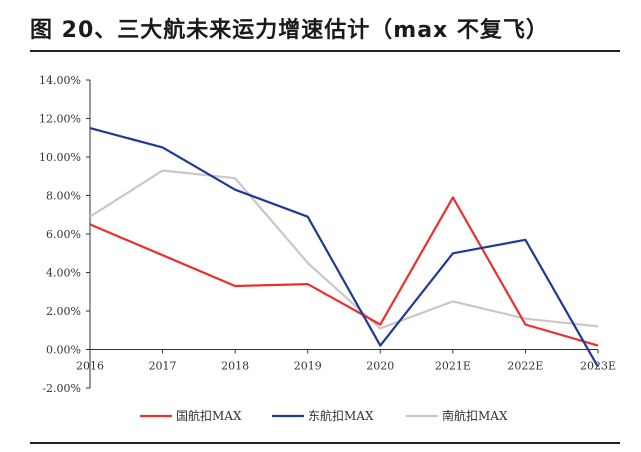 The width and height of the screenshot is (641, 452). I want to click on y-tick-label: 10.00%, so click(60, 157).